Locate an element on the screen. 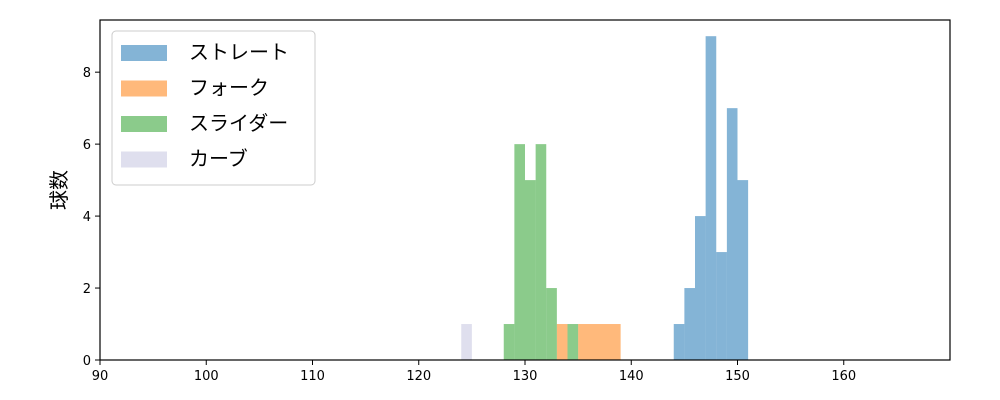  y-tick-label-4: 8 is located at coordinates (87, 73).